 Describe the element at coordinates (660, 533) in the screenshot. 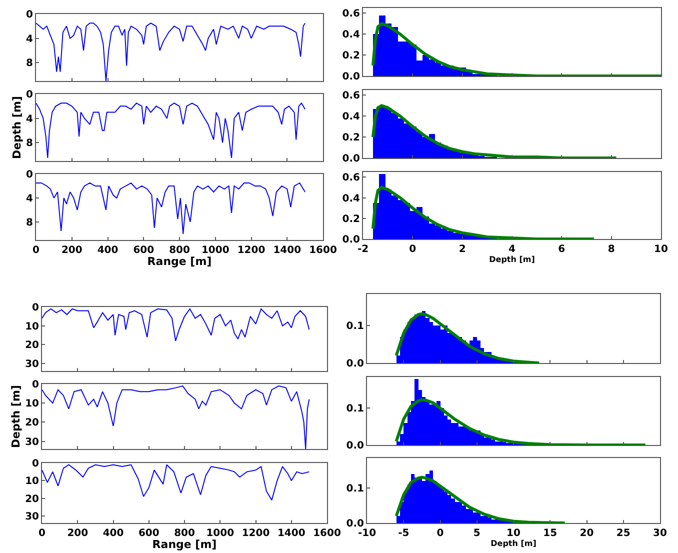

I see `x-tick-label: 30` at that location.